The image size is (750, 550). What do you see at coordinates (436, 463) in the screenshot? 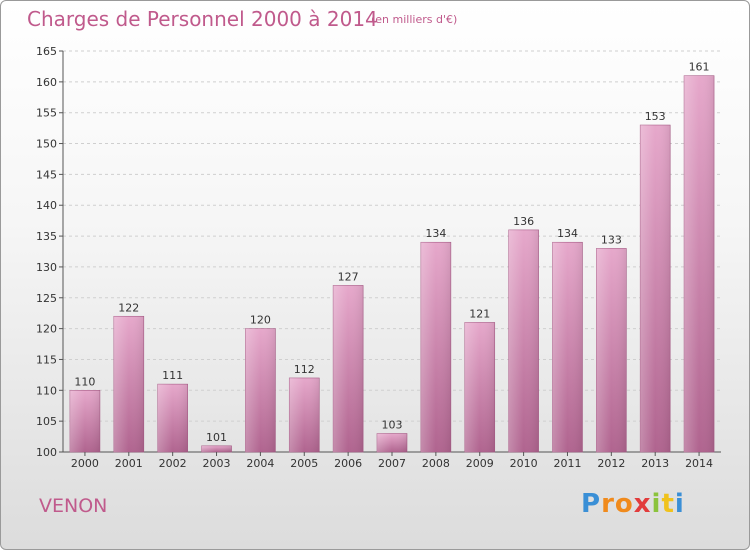
I see `x-tick-label: 2008` at bounding box center [436, 463].